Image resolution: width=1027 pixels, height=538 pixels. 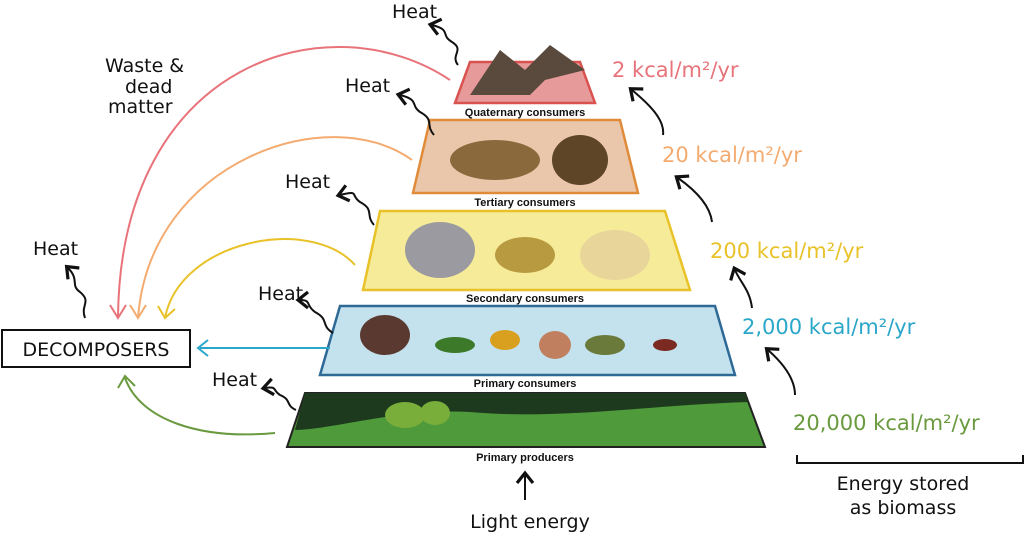 I want to click on heat-label-tertiary: Heat, so click(x=367, y=86).